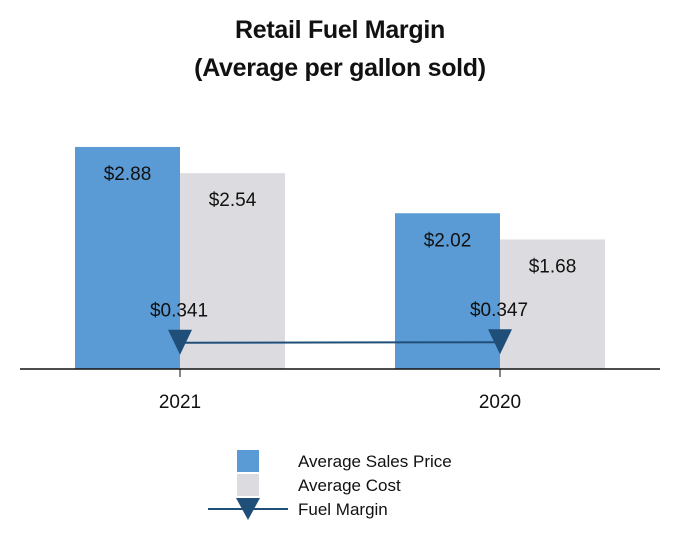 This screenshot has height=550, width=680. I want to click on bar-average-cost-2021, so click(232, 271).